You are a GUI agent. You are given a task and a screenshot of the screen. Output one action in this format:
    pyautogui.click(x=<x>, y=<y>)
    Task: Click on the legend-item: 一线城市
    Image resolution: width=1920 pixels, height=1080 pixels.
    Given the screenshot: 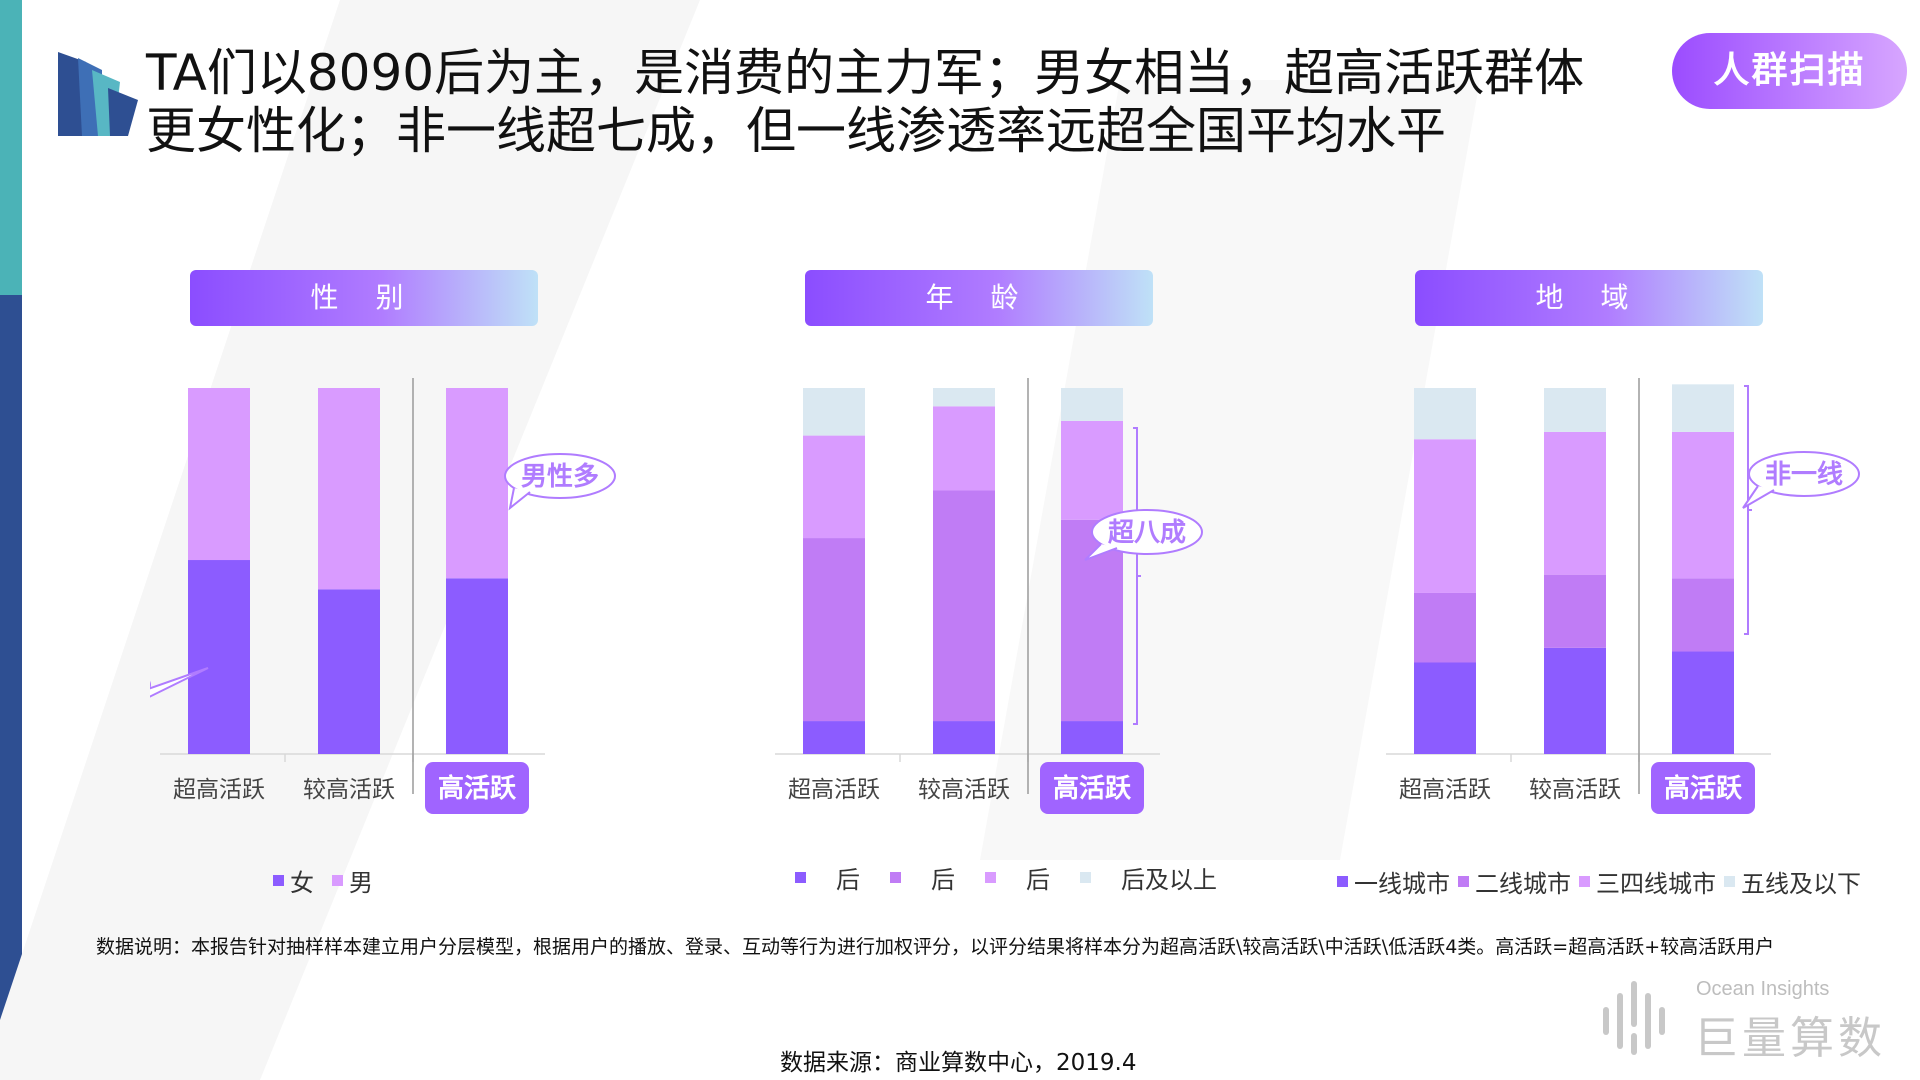 What is the action you would take?
    pyautogui.click(x=1393, y=881)
    